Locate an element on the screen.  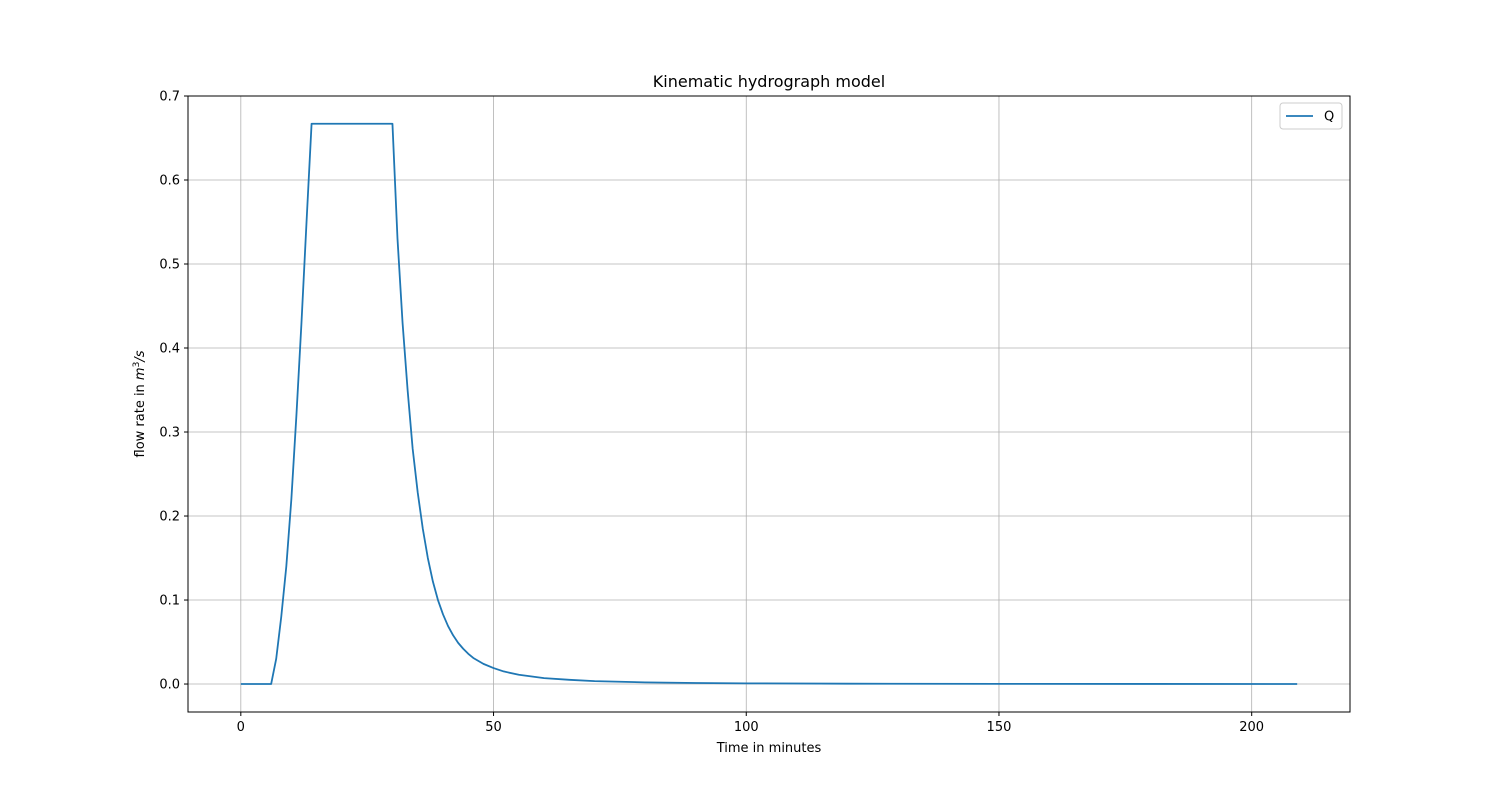
y-tick-label: 0.3 is located at coordinates (169, 433).